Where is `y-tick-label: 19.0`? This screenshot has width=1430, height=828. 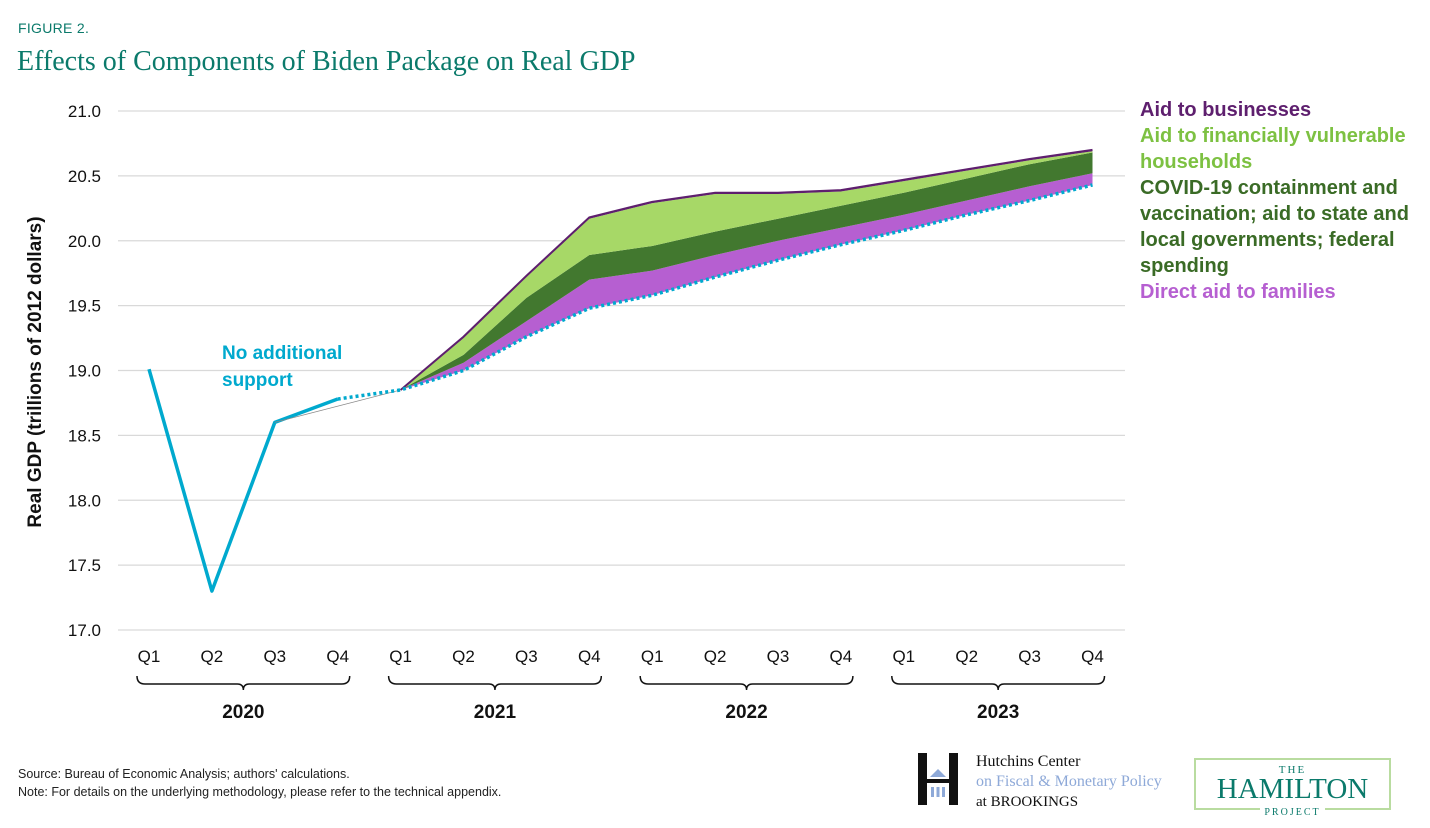
y-tick-label: 19.0 is located at coordinates (84, 371).